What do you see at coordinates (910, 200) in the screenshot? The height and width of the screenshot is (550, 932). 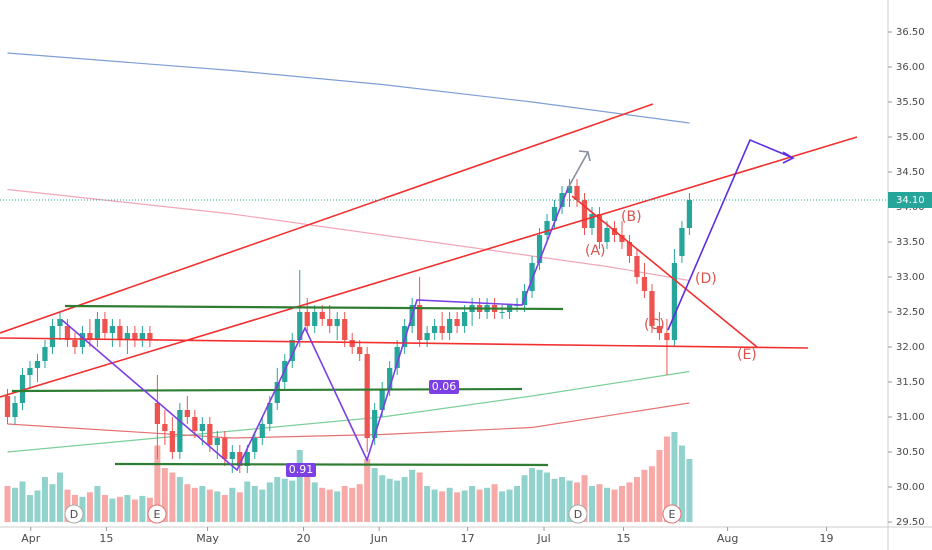 I see `last-price-label: 34.10` at bounding box center [910, 200].